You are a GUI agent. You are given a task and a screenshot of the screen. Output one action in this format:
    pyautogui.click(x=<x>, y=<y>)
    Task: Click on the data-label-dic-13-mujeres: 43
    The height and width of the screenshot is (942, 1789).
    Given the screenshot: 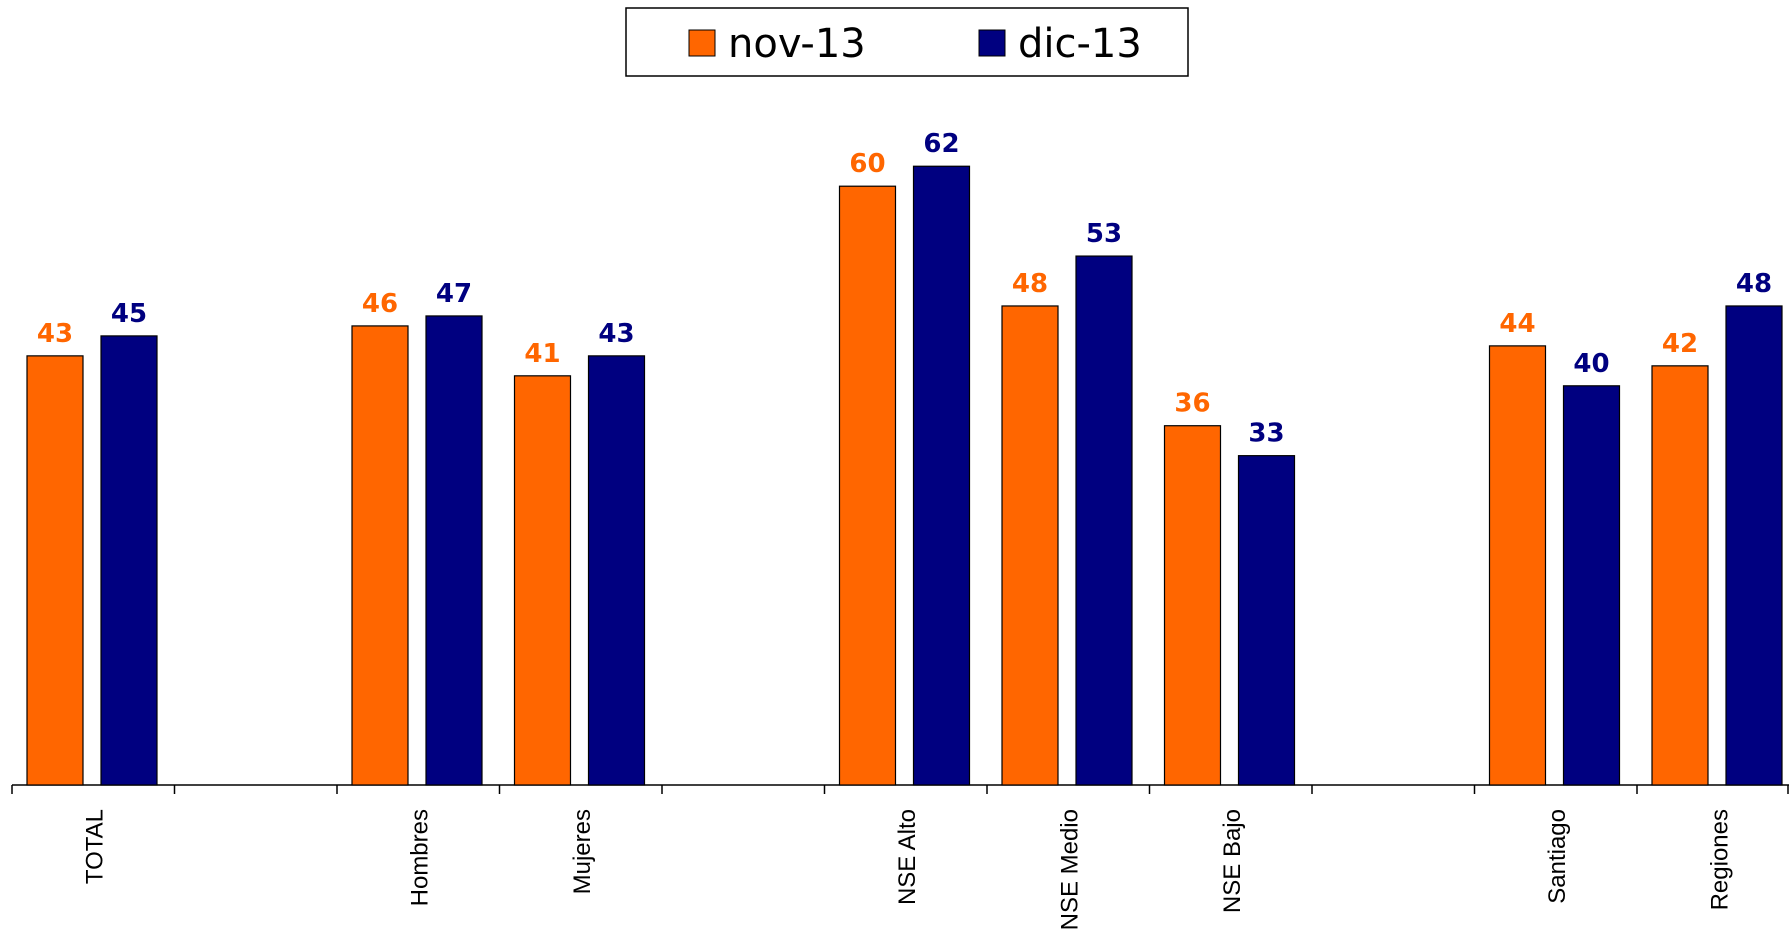 What is the action you would take?
    pyautogui.click(x=616, y=334)
    